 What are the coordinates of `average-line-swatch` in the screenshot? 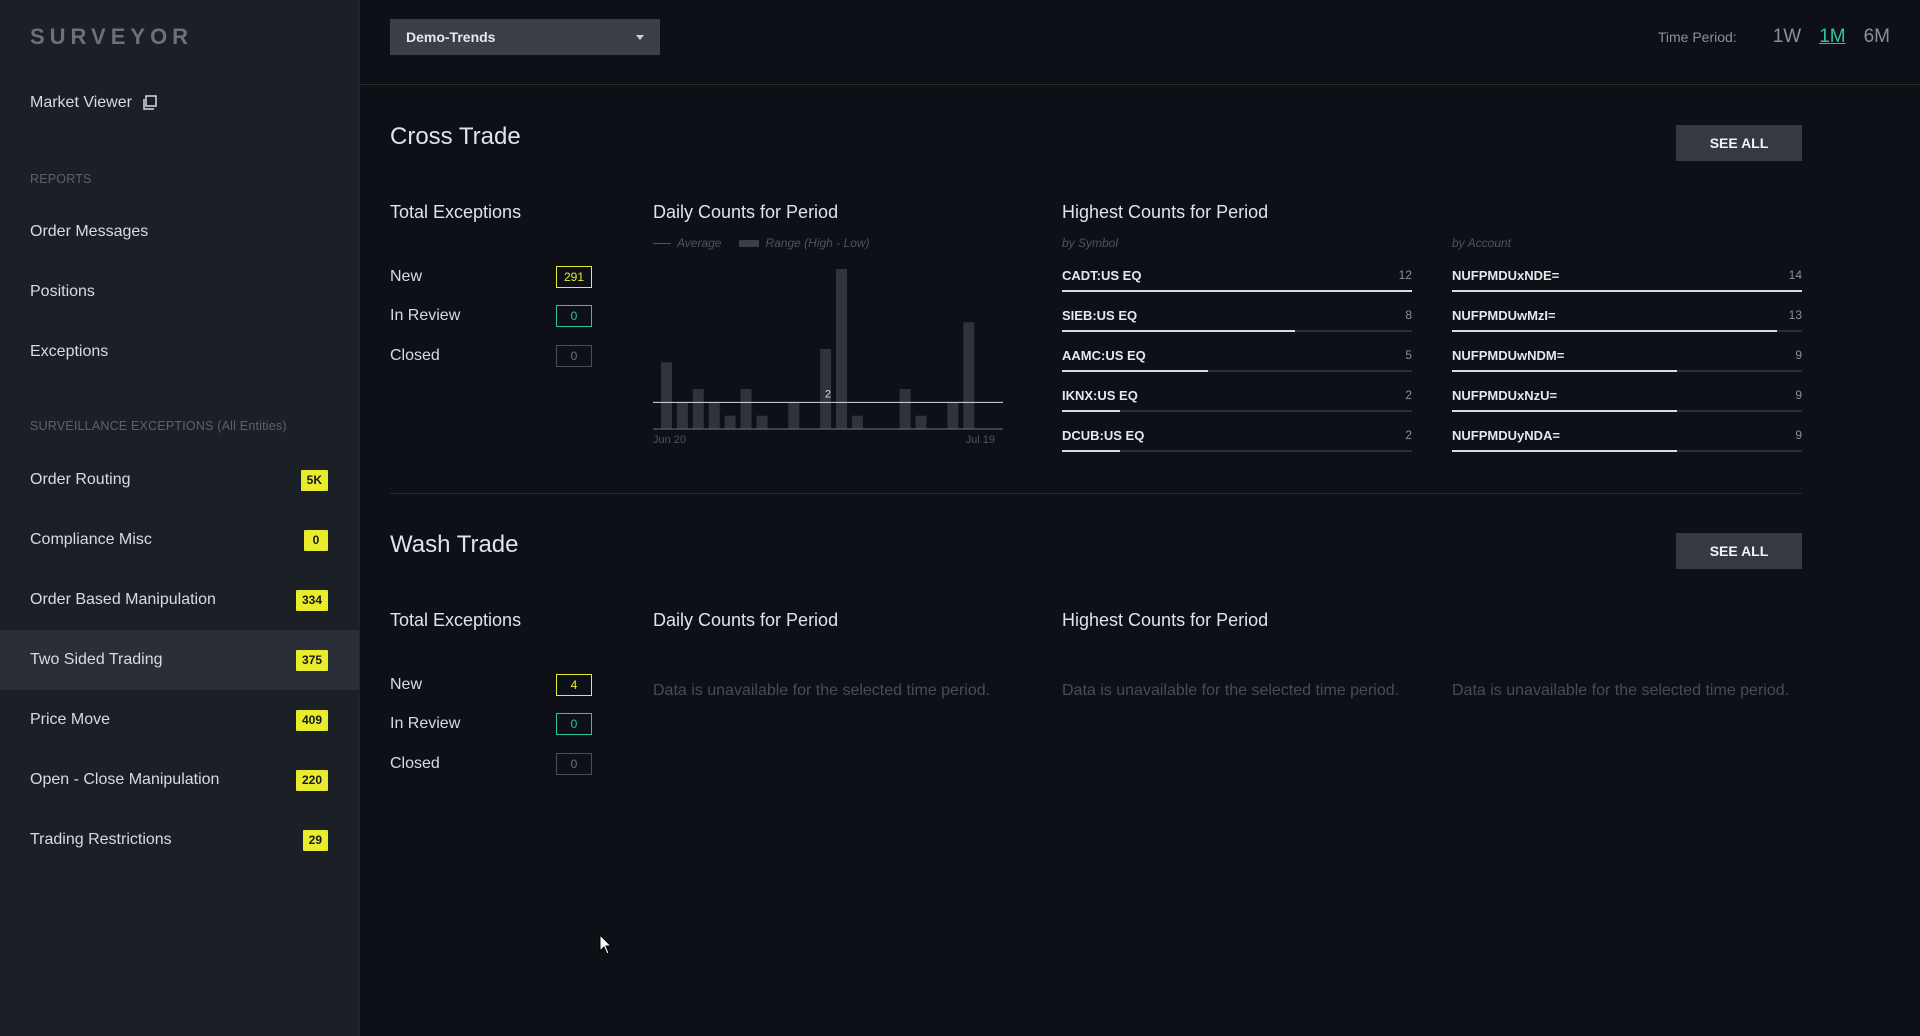 It's located at (662, 243).